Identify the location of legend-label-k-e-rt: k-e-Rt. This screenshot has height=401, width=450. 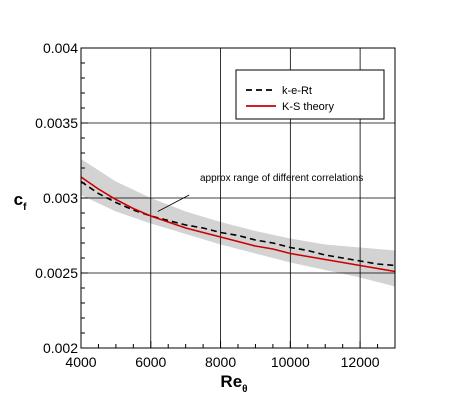
(297, 91).